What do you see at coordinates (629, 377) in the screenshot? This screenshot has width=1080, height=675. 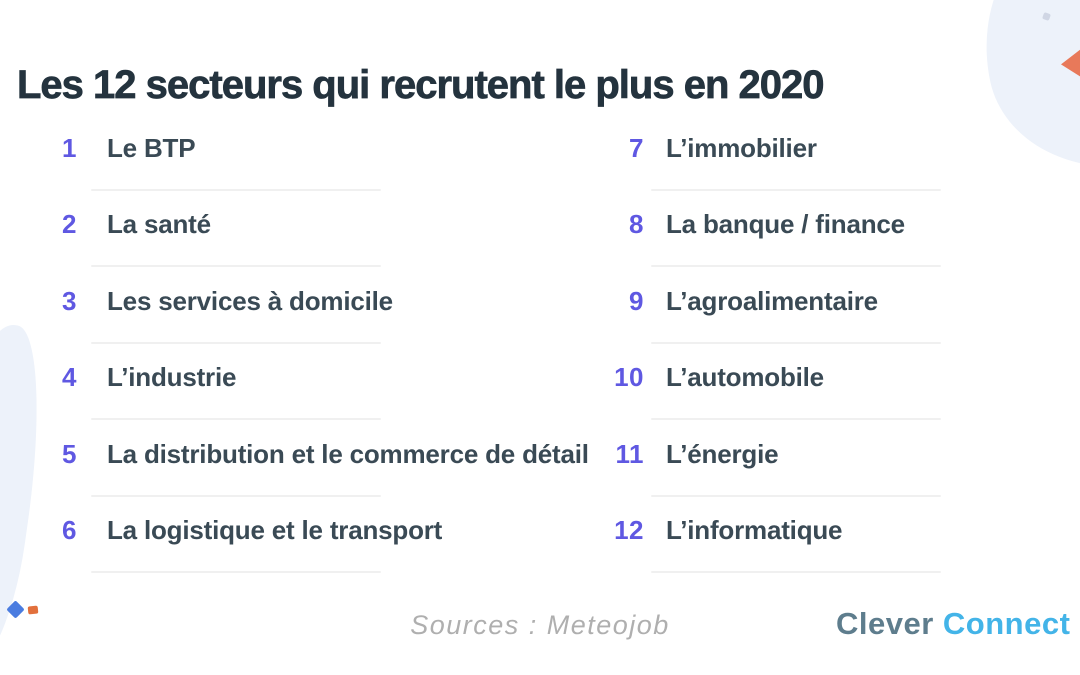 I see `sector-rank: 10` at bounding box center [629, 377].